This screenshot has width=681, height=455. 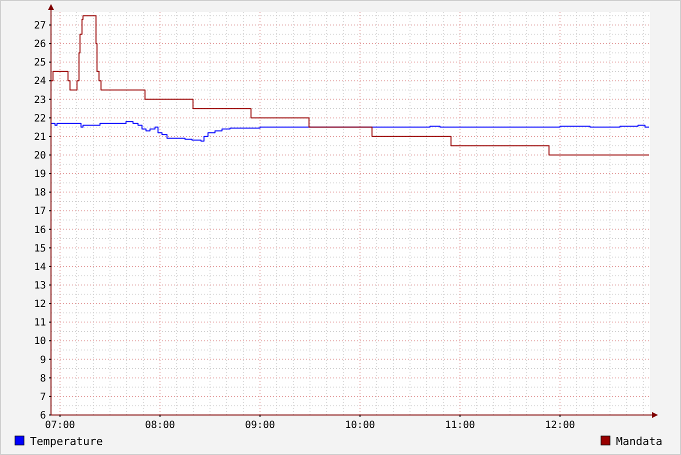 What do you see at coordinates (40, 44) in the screenshot?
I see `y-tick-label: 26` at bounding box center [40, 44].